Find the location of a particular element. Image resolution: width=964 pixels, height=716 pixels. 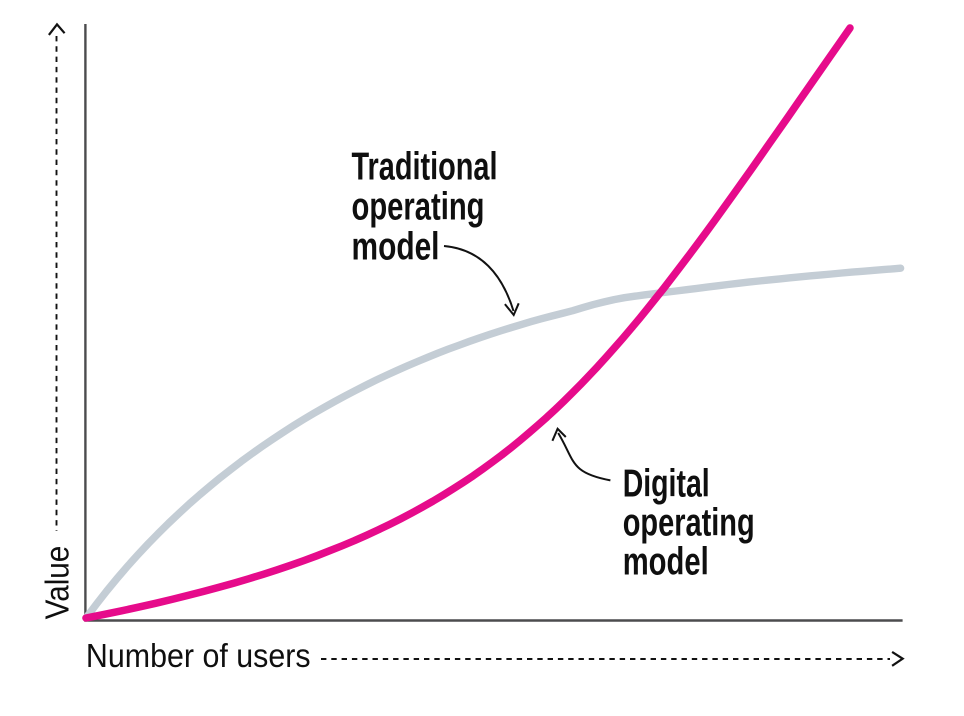

svg-text: Number of users is located at coordinates (198, 655).